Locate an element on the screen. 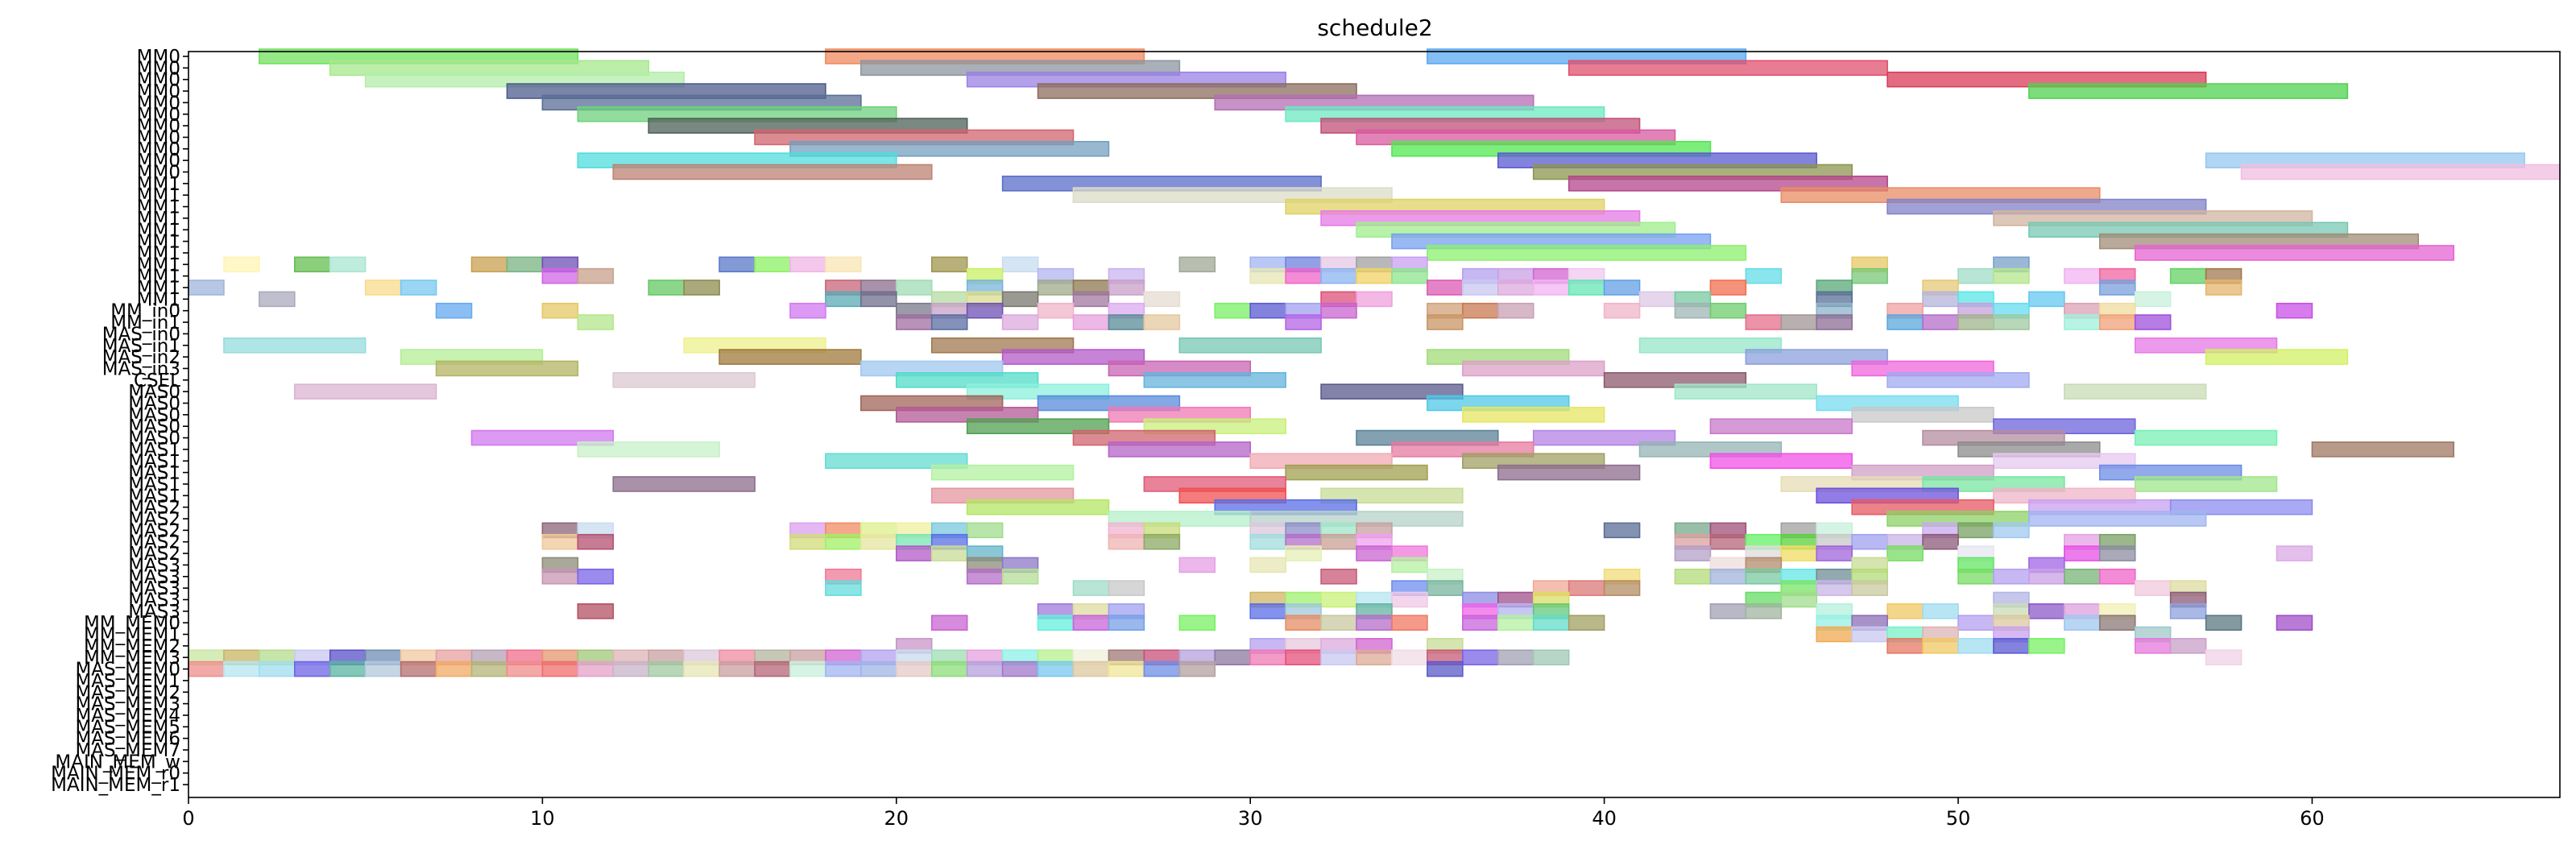  y-tick-label: MAIN_MEM_r1 is located at coordinates (115, 785).